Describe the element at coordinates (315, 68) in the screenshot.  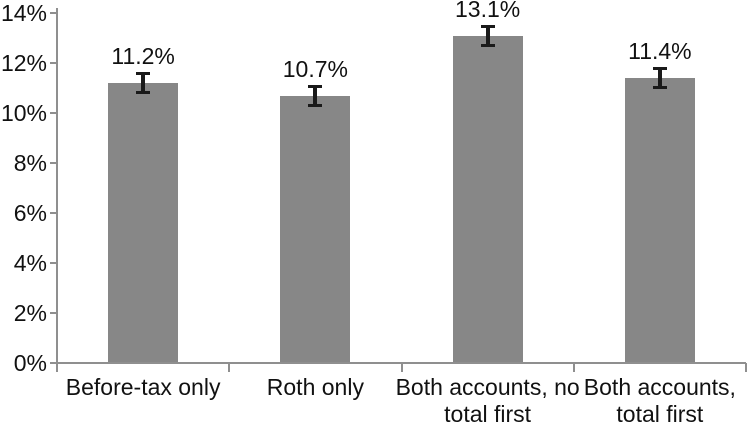
I see `value-label: 10.7%` at that location.